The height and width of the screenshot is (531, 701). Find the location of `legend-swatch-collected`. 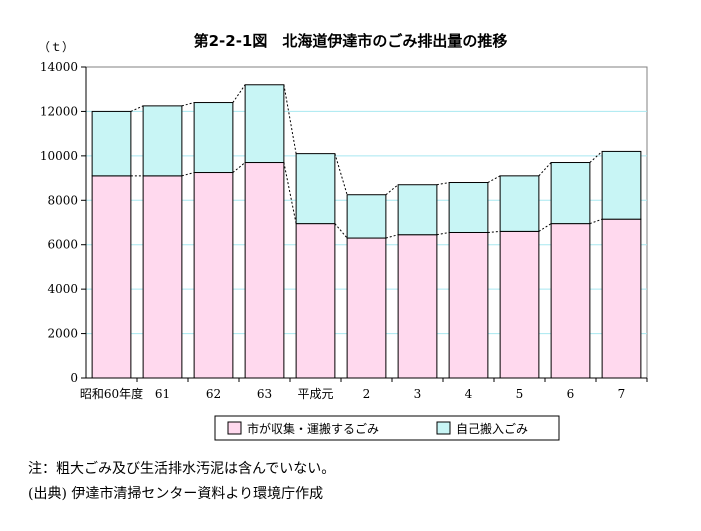

legend-swatch-collected is located at coordinates (234, 428).